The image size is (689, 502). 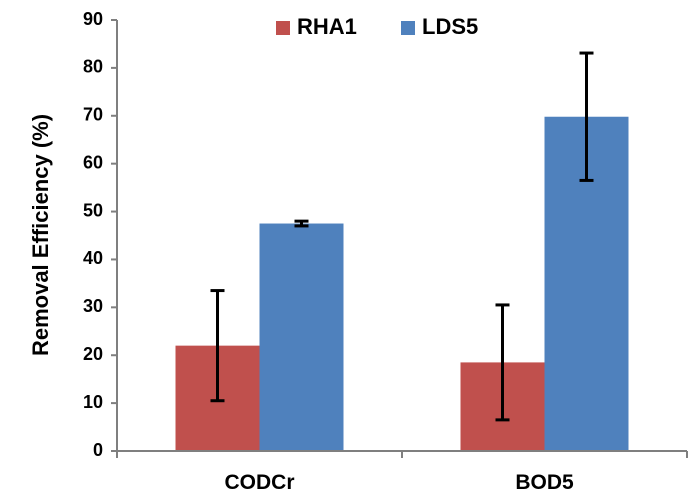 What do you see at coordinates (98, 450) in the screenshot?
I see `y-tick-label: 0` at bounding box center [98, 450].